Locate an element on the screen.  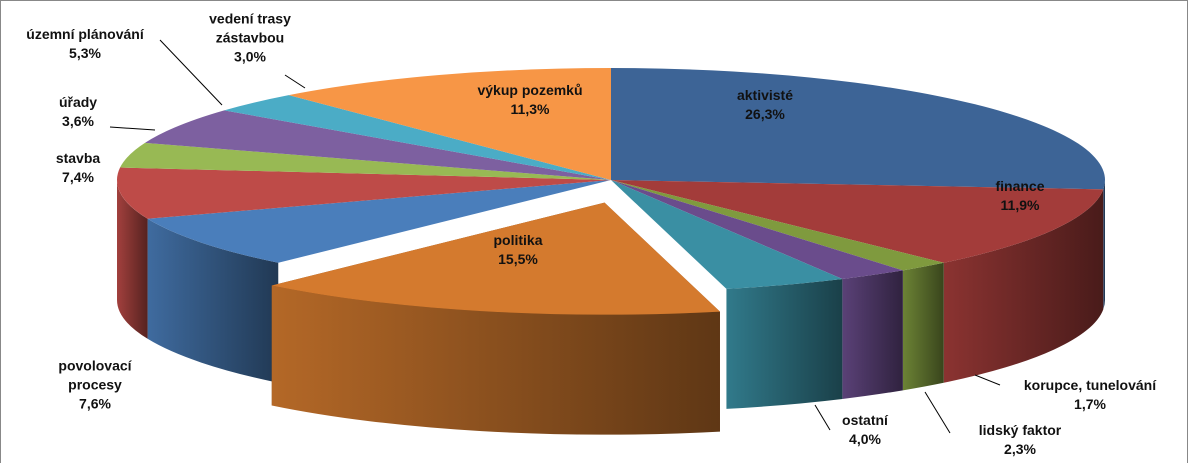
slice-label: stavba 7,4% is located at coordinates (78, 168).